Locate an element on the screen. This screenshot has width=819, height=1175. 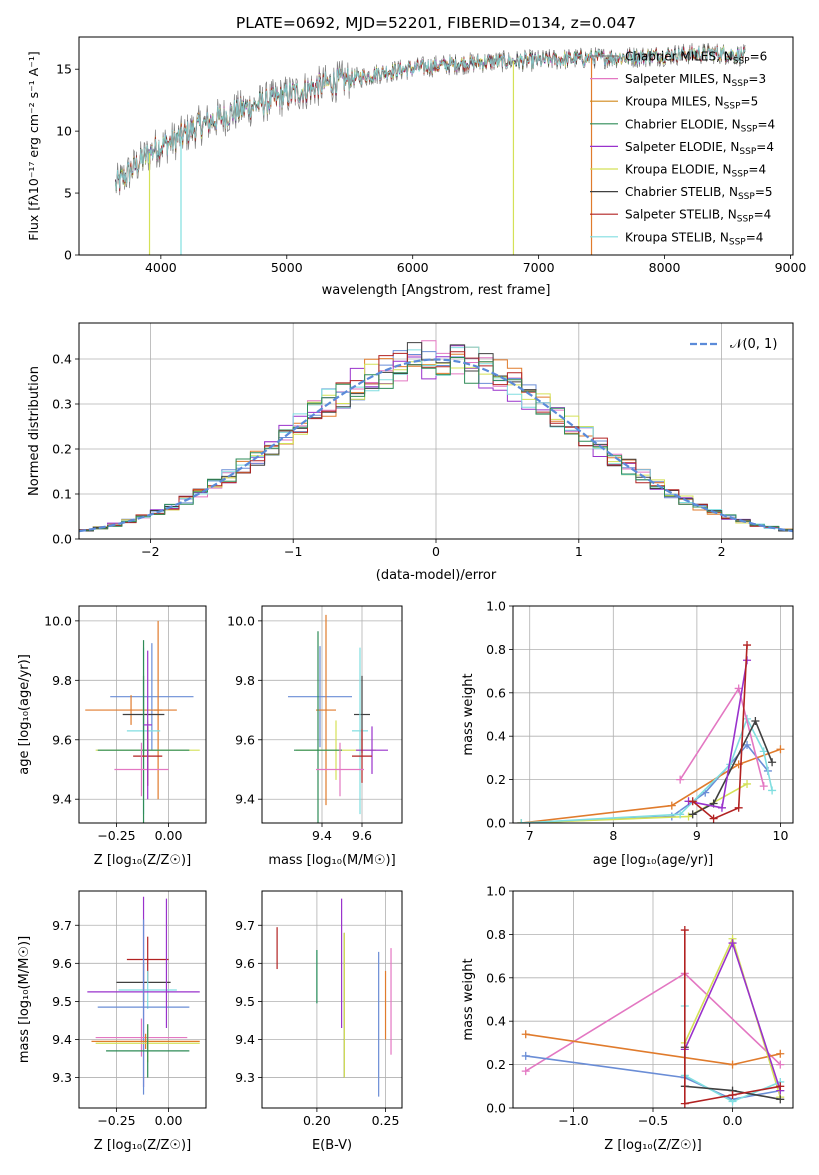
x-axis-label: mass [log₁₀(M/M☉)] is located at coordinates (331, 860).